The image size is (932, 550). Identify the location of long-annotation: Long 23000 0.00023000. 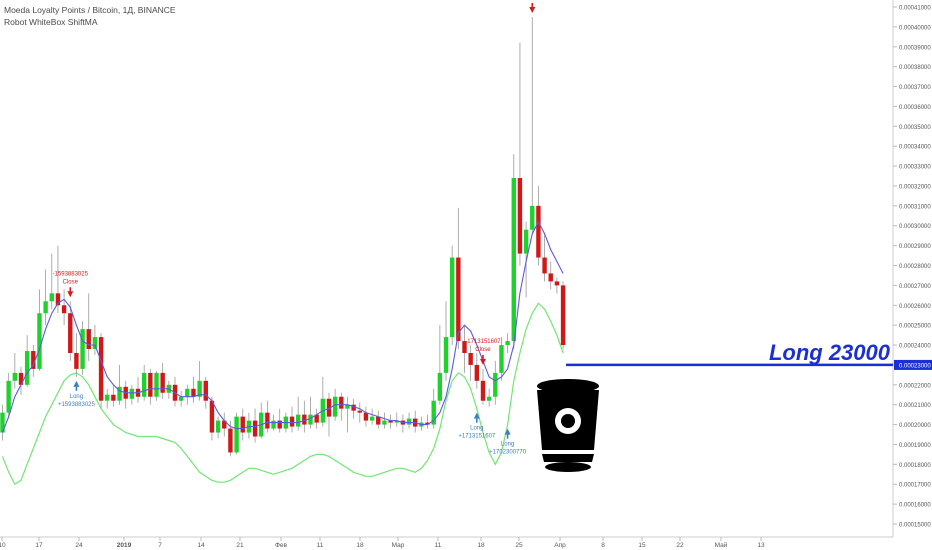
(749, 355).